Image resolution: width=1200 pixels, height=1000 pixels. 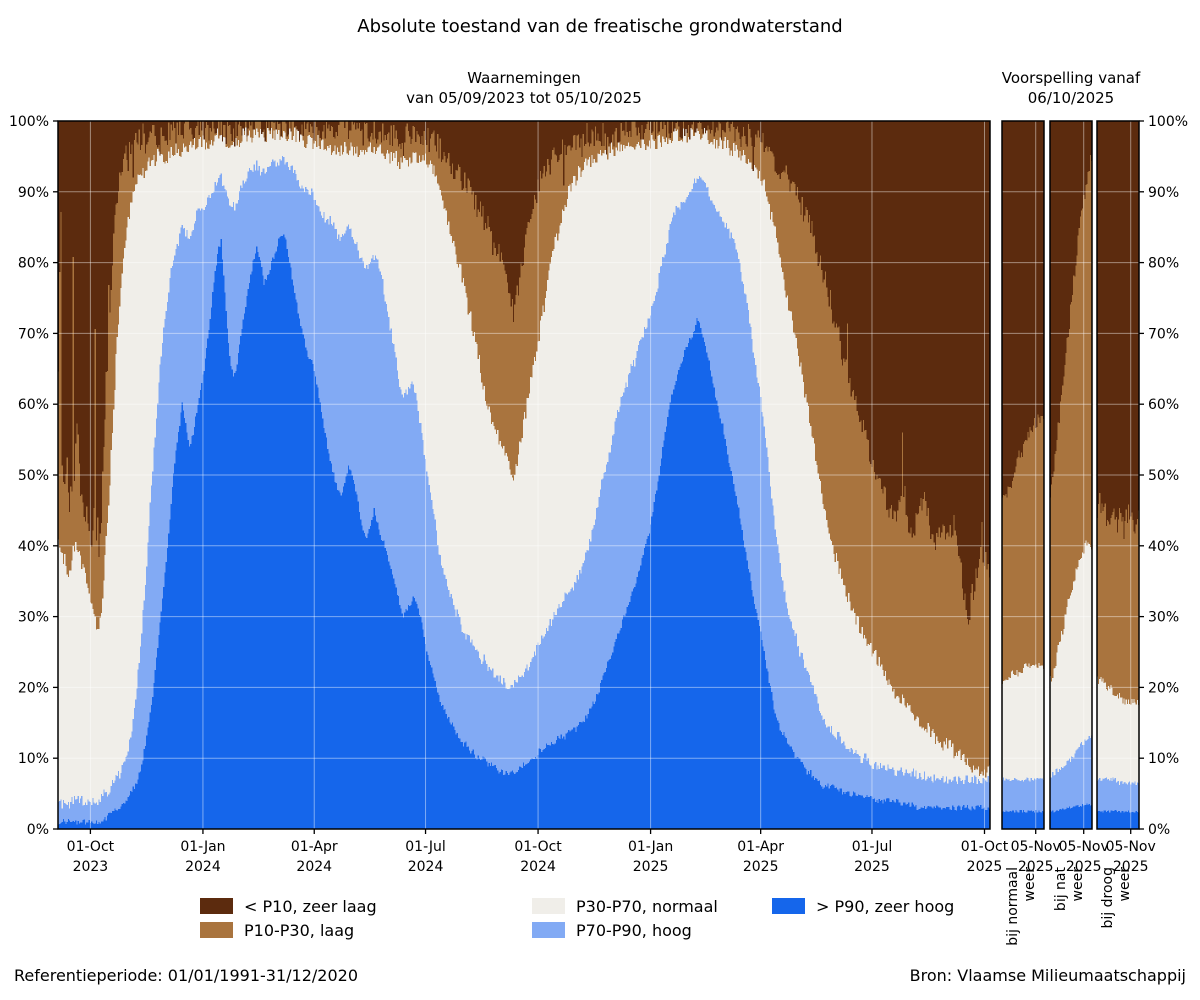 What do you see at coordinates (1071, 88) in the screenshot?
I see `forecast-subtitle: Voorspelling vanaf 06/10/2025` at bounding box center [1071, 88].